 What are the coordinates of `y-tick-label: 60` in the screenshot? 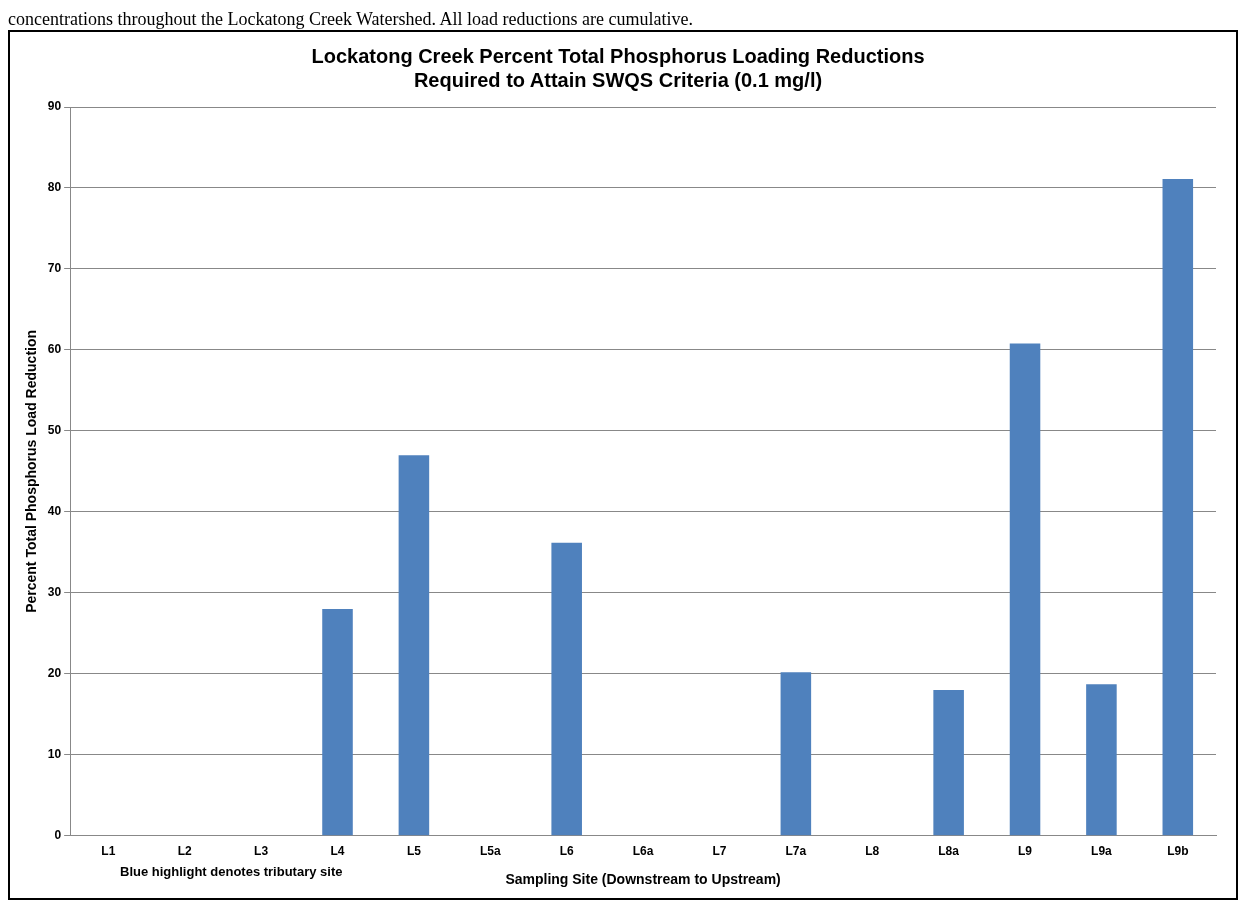 It's located at (54, 349).